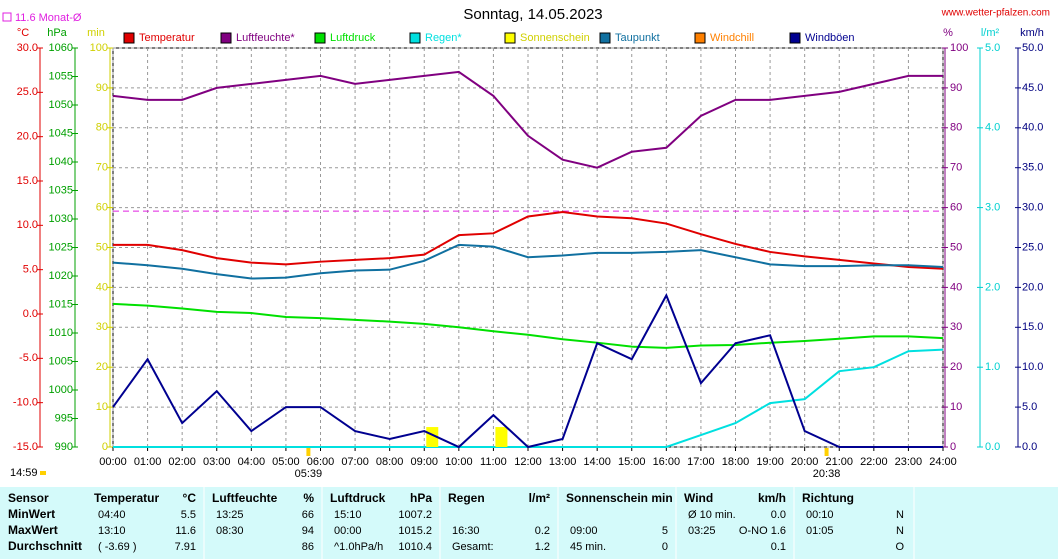  Describe the element at coordinates (117, 547) in the screenshot. I see `table-cell: ( -3.69 )` at that location.